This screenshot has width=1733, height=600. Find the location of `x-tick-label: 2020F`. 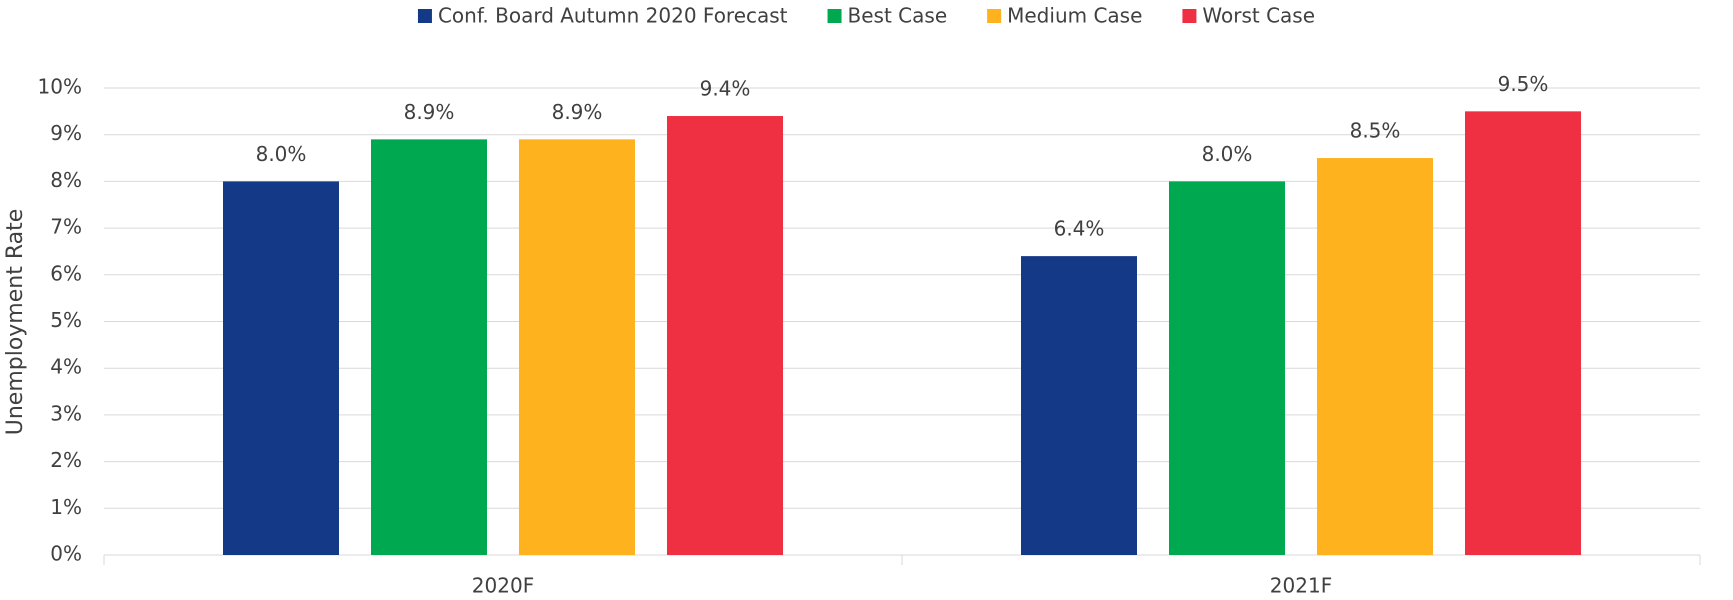

x-tick-label: 2020F is located at coordinates (503, 586).